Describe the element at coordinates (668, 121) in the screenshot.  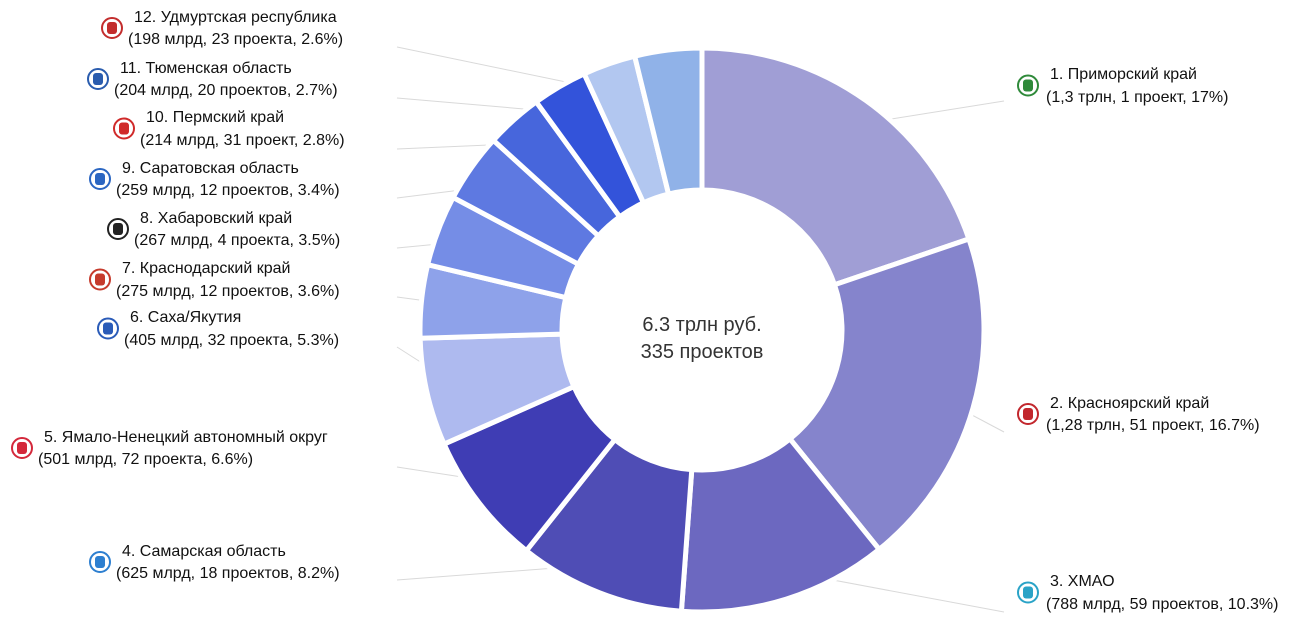
I see `donut-slice-other` at that location.